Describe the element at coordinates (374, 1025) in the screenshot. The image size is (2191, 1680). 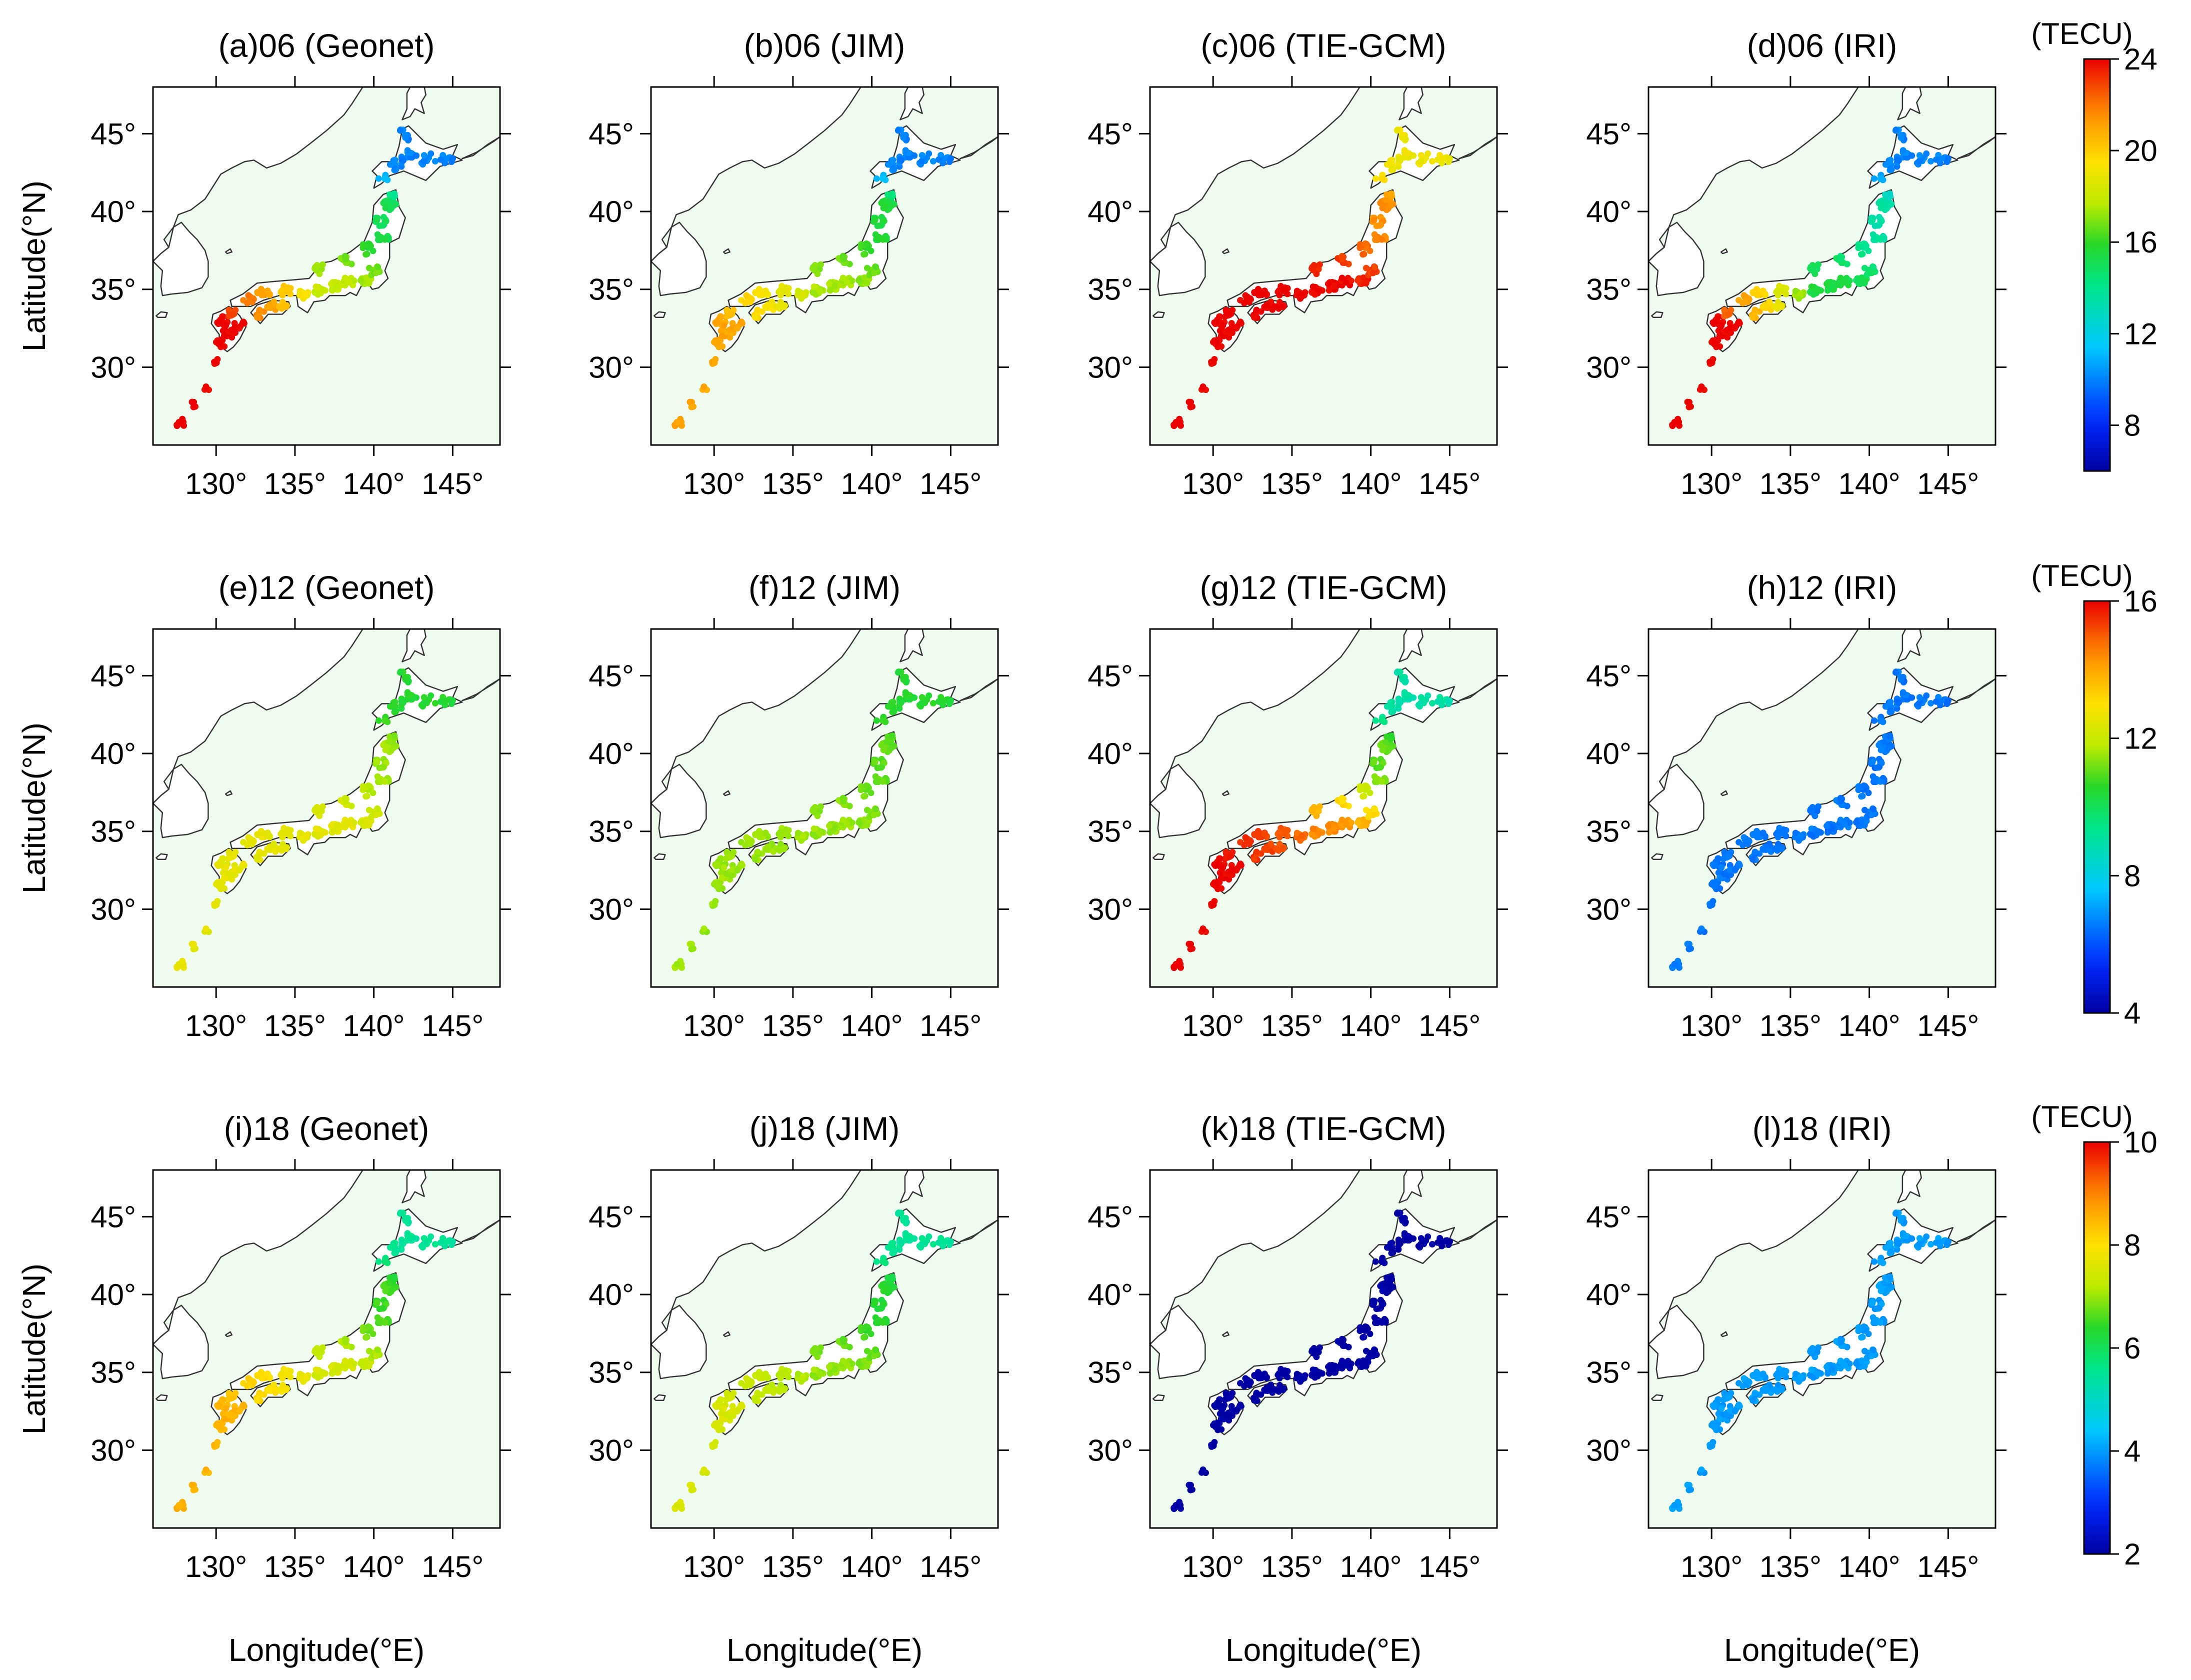
I see `lon-tick-label: 140°` at that location.